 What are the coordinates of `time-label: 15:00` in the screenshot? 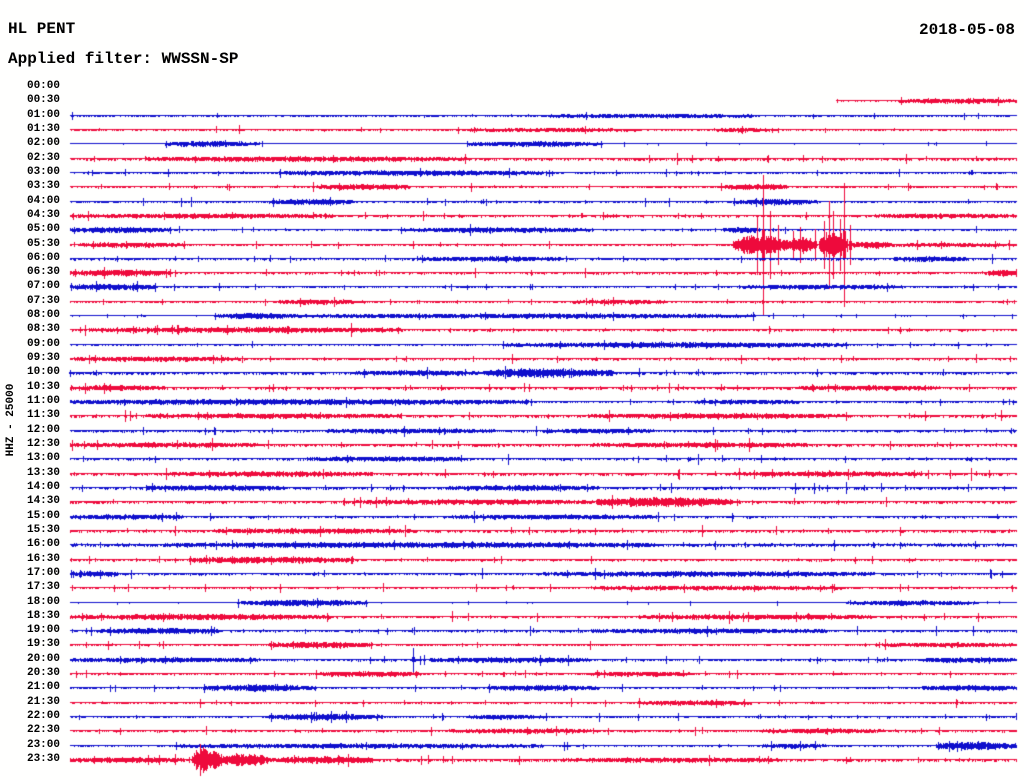 It's located at (43, 516).